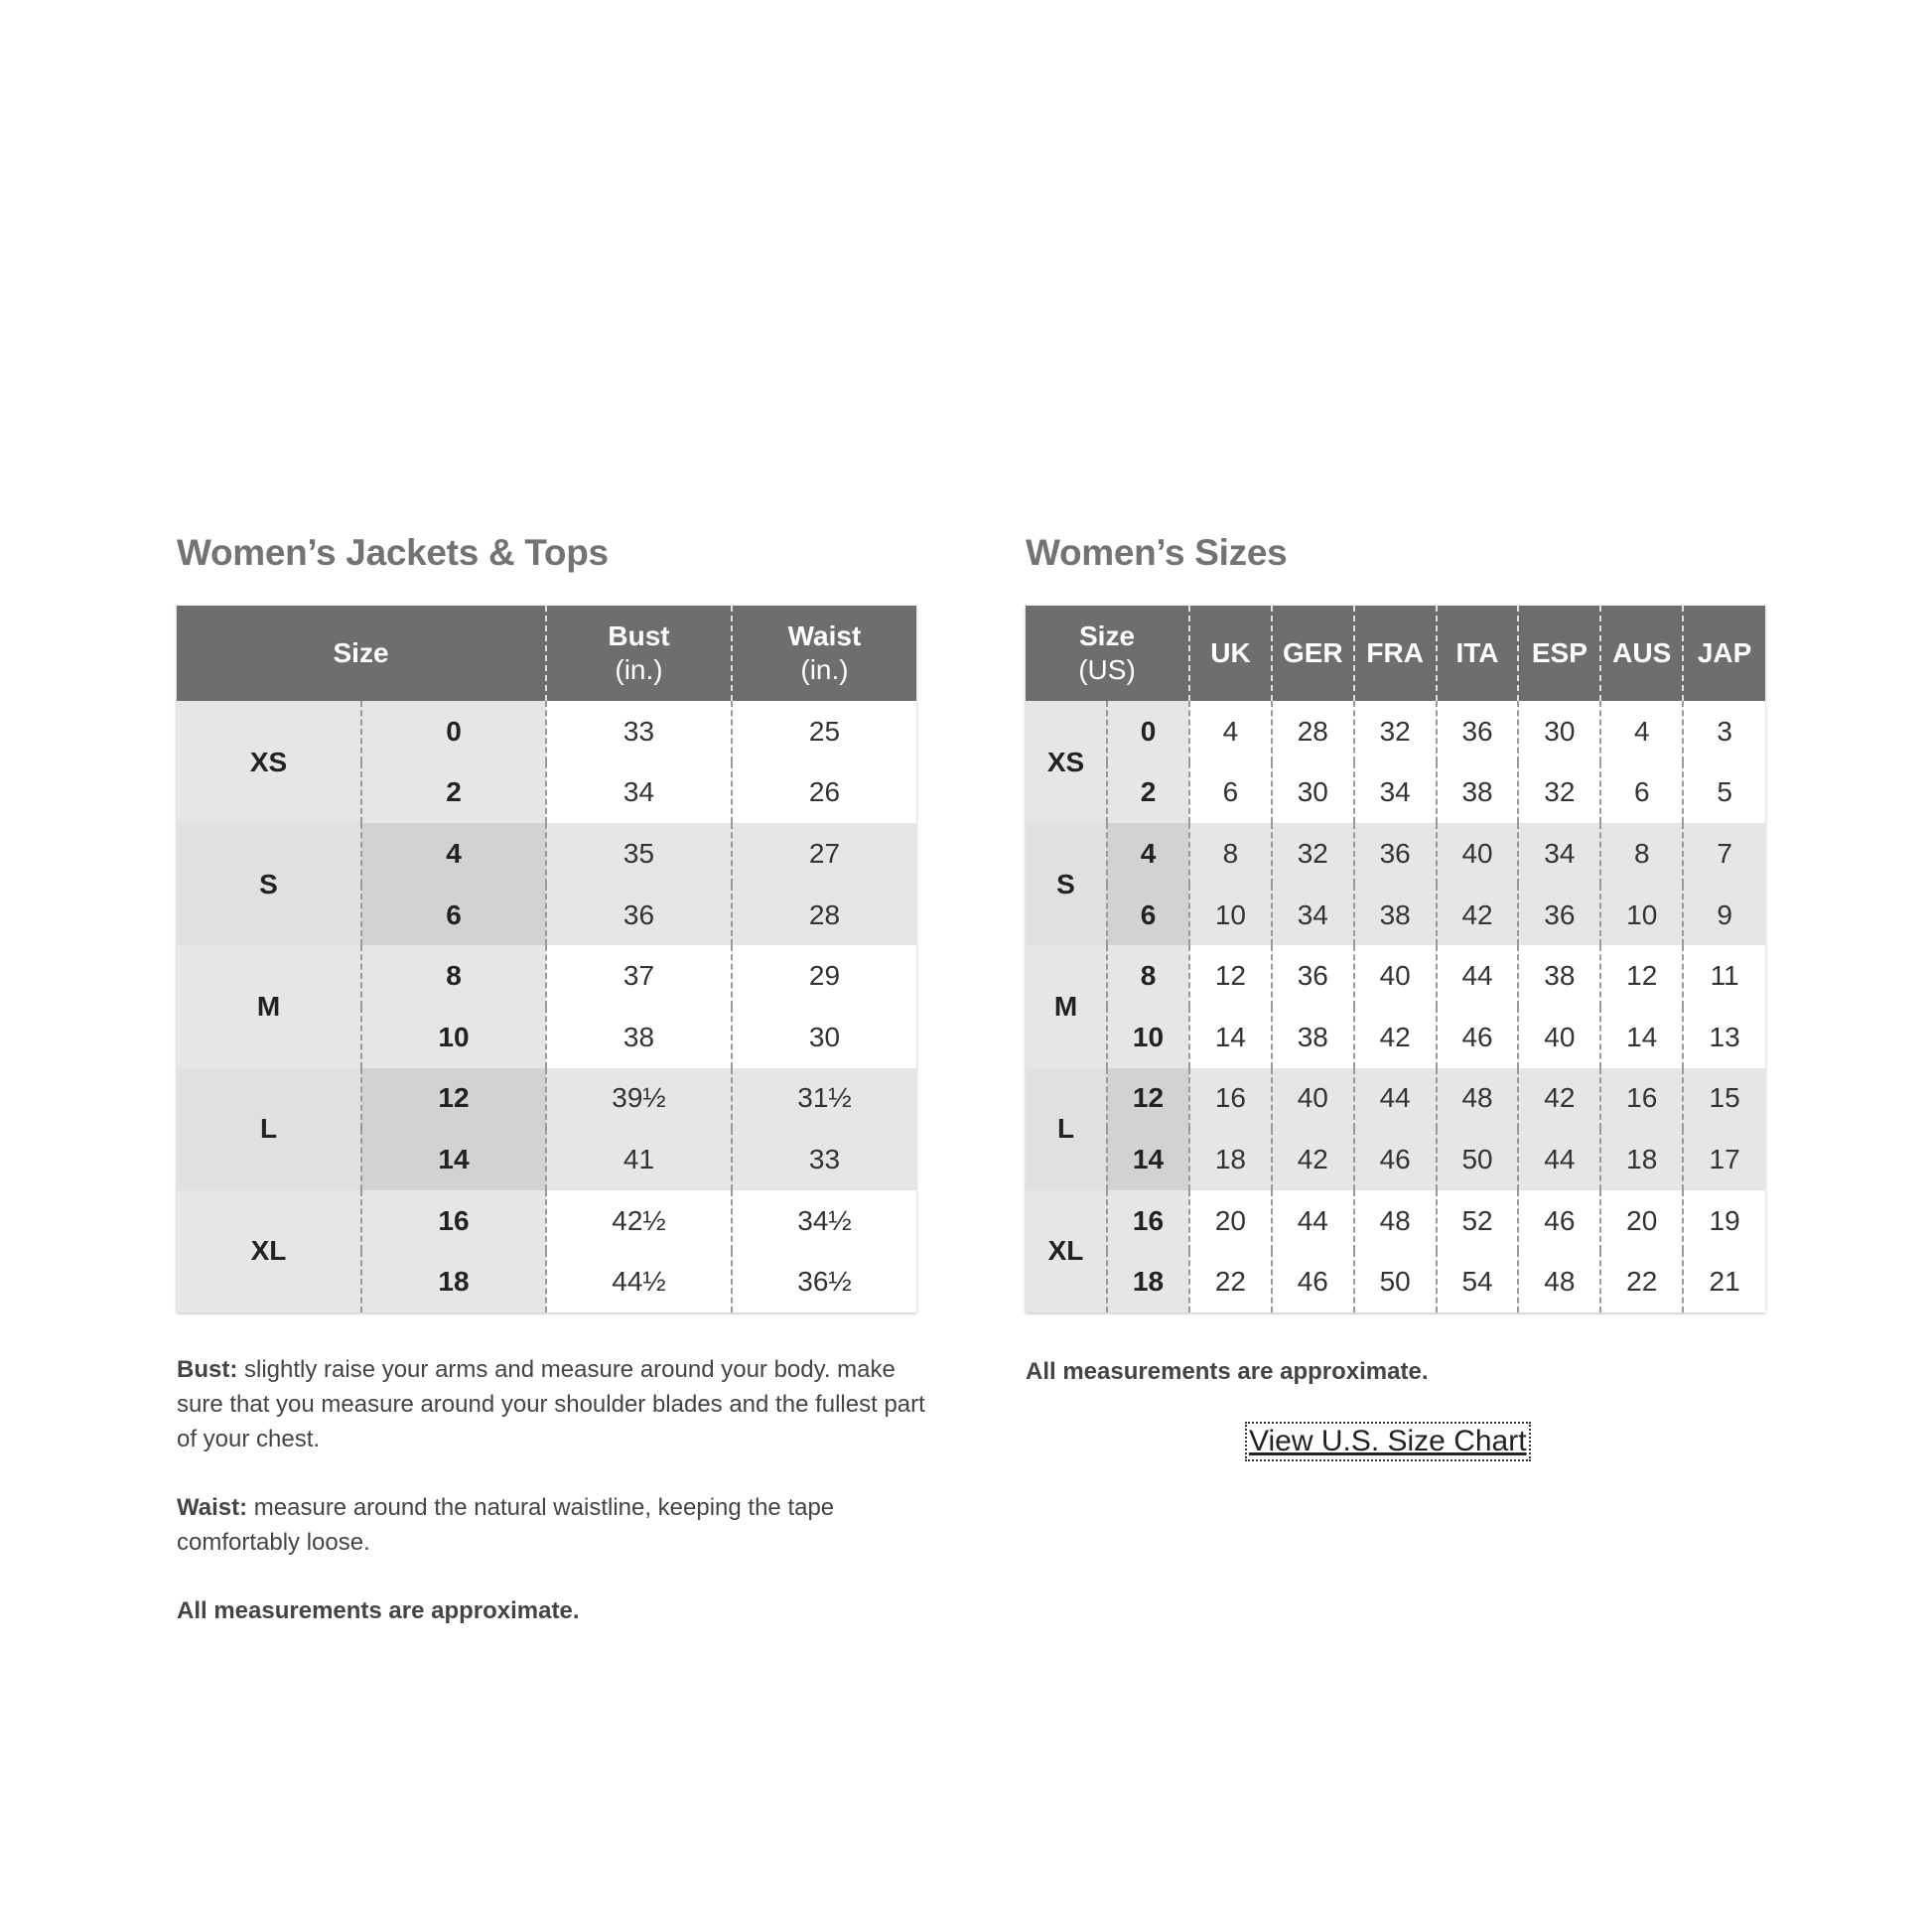 The width and height of the screenshot is (1932, 1932). What do you see at coordinates (1477, 1037) in the screenshot?
I see `ita-cell: 46` at bounding box center [1477, 1037].